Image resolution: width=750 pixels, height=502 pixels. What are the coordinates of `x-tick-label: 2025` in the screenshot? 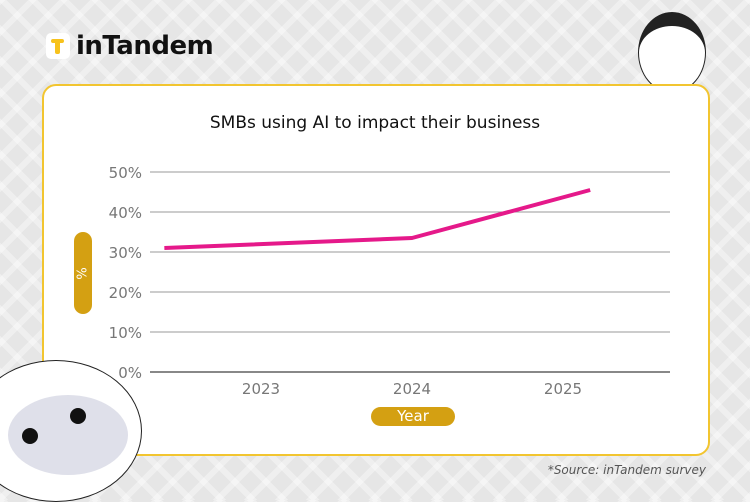 It's located at (563, 389).